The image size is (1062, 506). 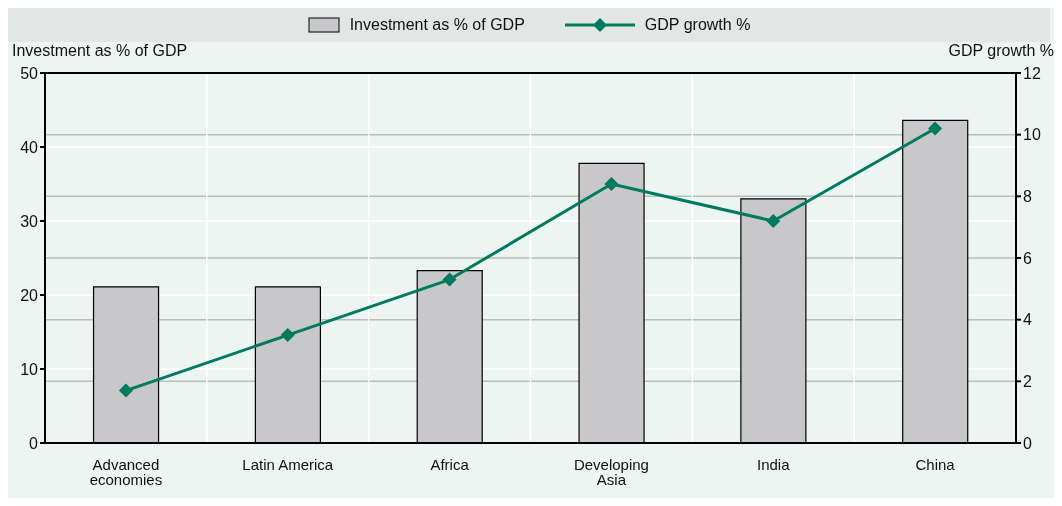 I want to click on y2-tick-label: 6, so click(x=1027, y=258).